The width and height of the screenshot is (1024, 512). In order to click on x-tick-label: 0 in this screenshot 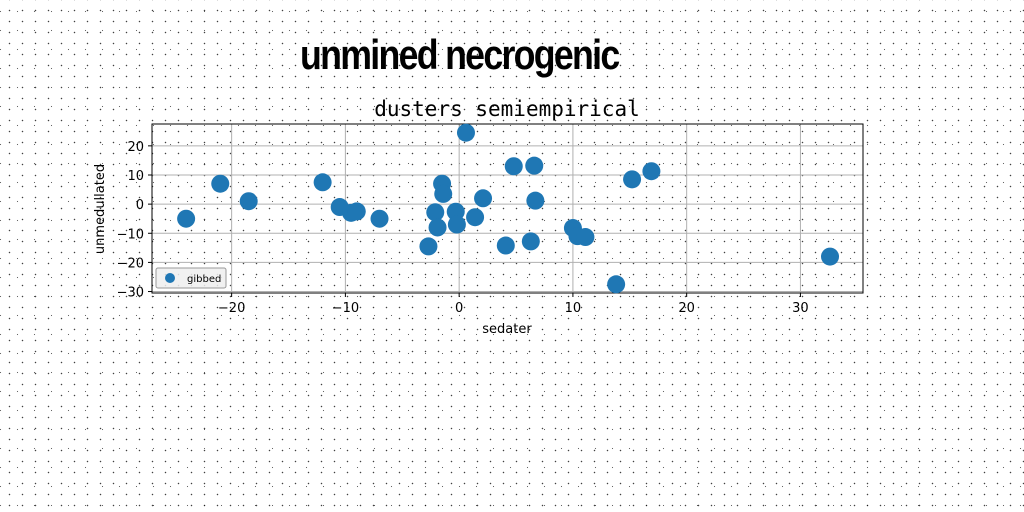, I will do `click(459, 308)`.